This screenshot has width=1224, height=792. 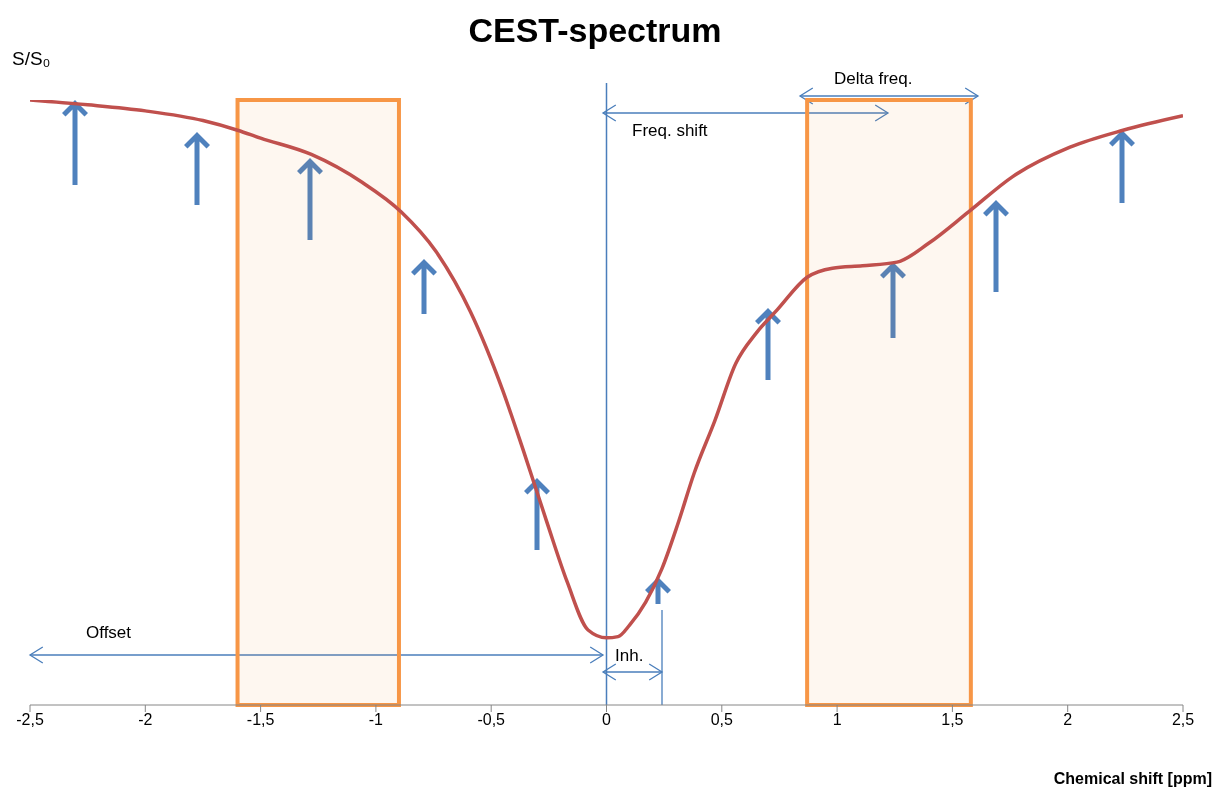 I want to click on x-tick-label: -2, so click(x=145, y=720).